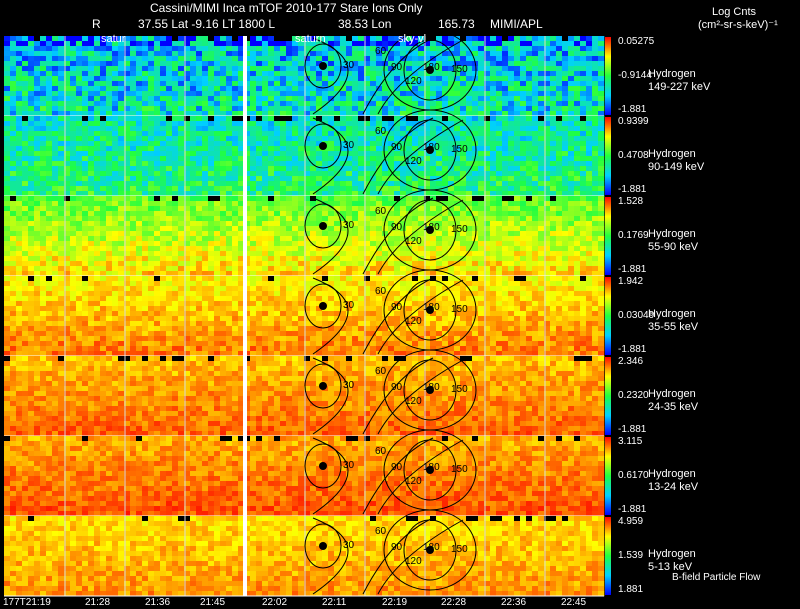 This screenshot has height=609, width=800. What do you see at coordinates (633, 235) in the screenshot?
I see `colorbar-cmid: 0.1769` at bounding box center [633, 235].